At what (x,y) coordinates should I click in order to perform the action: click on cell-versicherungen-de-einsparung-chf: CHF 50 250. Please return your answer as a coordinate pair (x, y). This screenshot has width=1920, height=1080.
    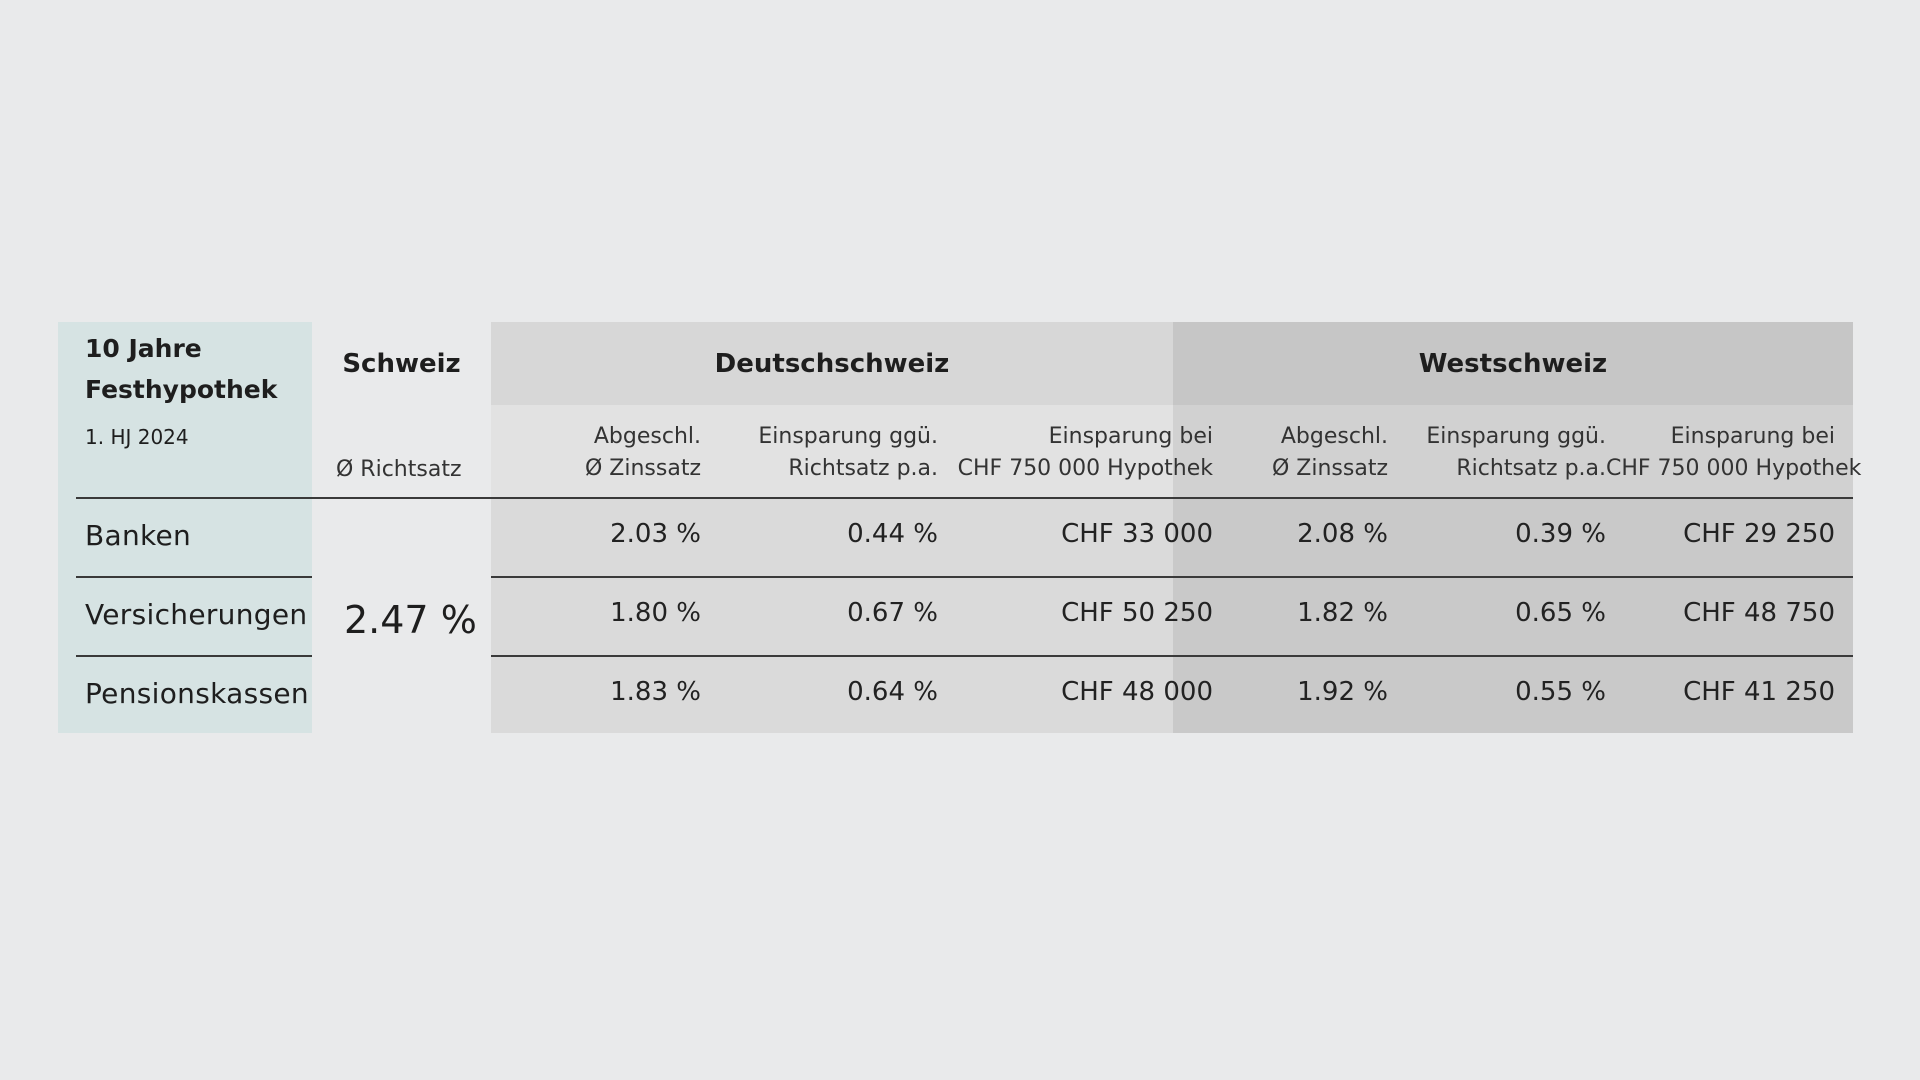
    Looking at the image, I should click on (1137, 613).